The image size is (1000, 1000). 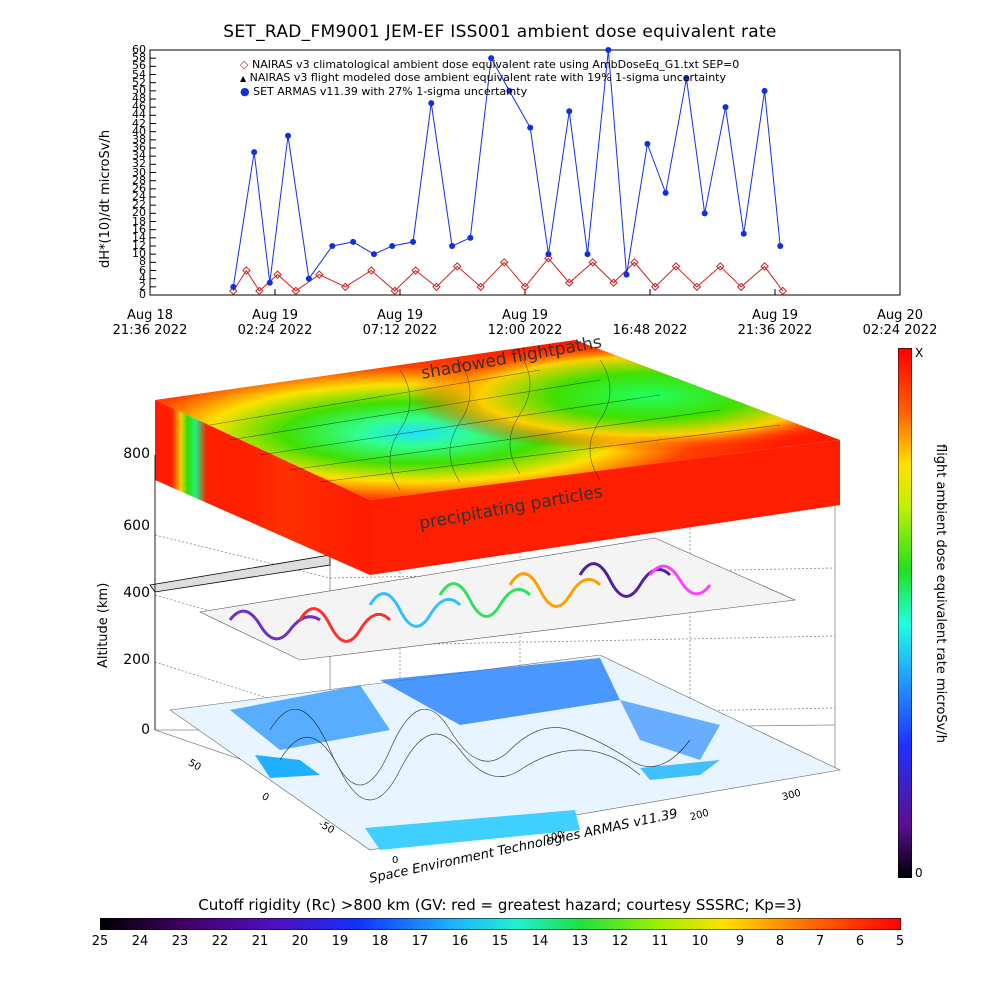 I want to click on alt-tick-200: 200, so click(x=136, y=660).